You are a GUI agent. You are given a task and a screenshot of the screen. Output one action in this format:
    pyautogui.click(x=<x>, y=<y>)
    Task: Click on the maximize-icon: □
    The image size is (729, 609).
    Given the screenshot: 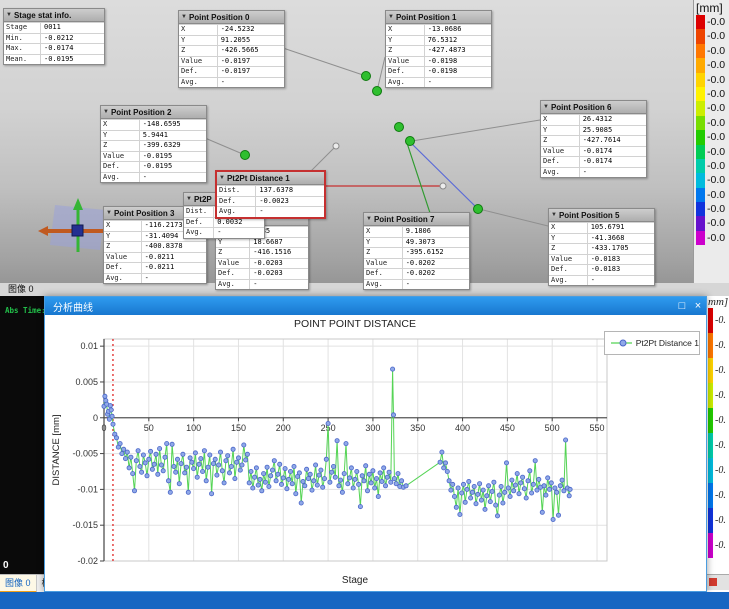 What is the action you would take?
    pyautogui.click(x=682, y=306)
    